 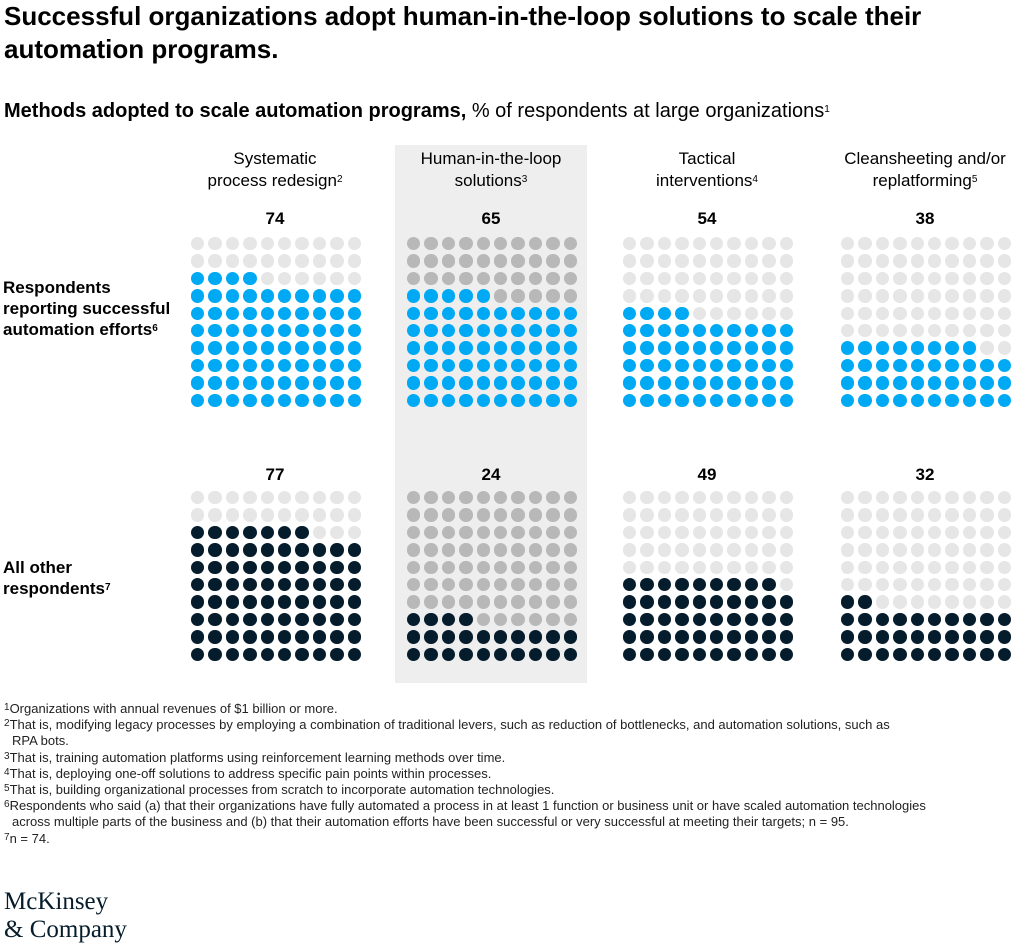 What do you see at coordinates (40, 741) in the screenshot?
I see `footnote-text-cont: RPA bots.` at bounding box center [40, 741].